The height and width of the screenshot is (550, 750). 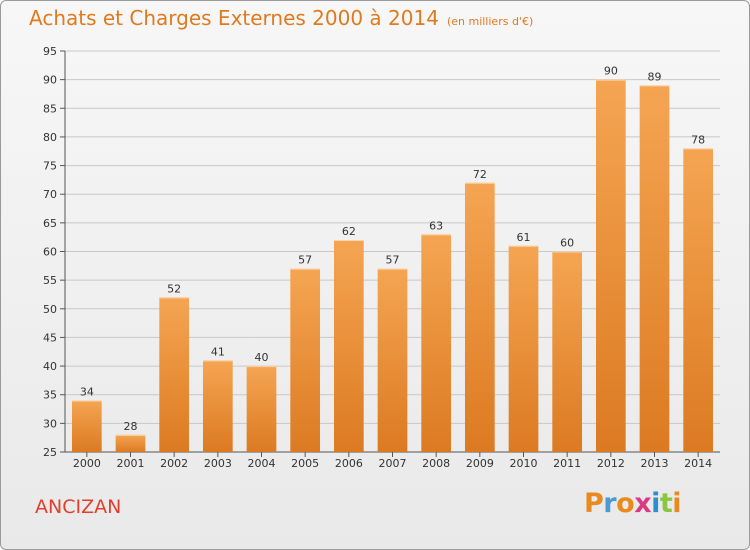 What do you see at coordinates (594, 503) in the screenshot?
I see `logo-letter: P` at bounding box center [594, 503].